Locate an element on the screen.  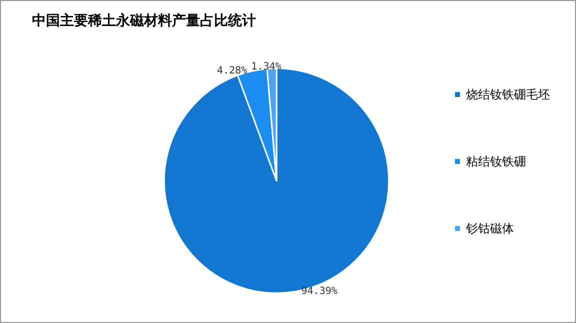
legend-label: 粘结钕铁硼 is located at coordinates (496, 161).